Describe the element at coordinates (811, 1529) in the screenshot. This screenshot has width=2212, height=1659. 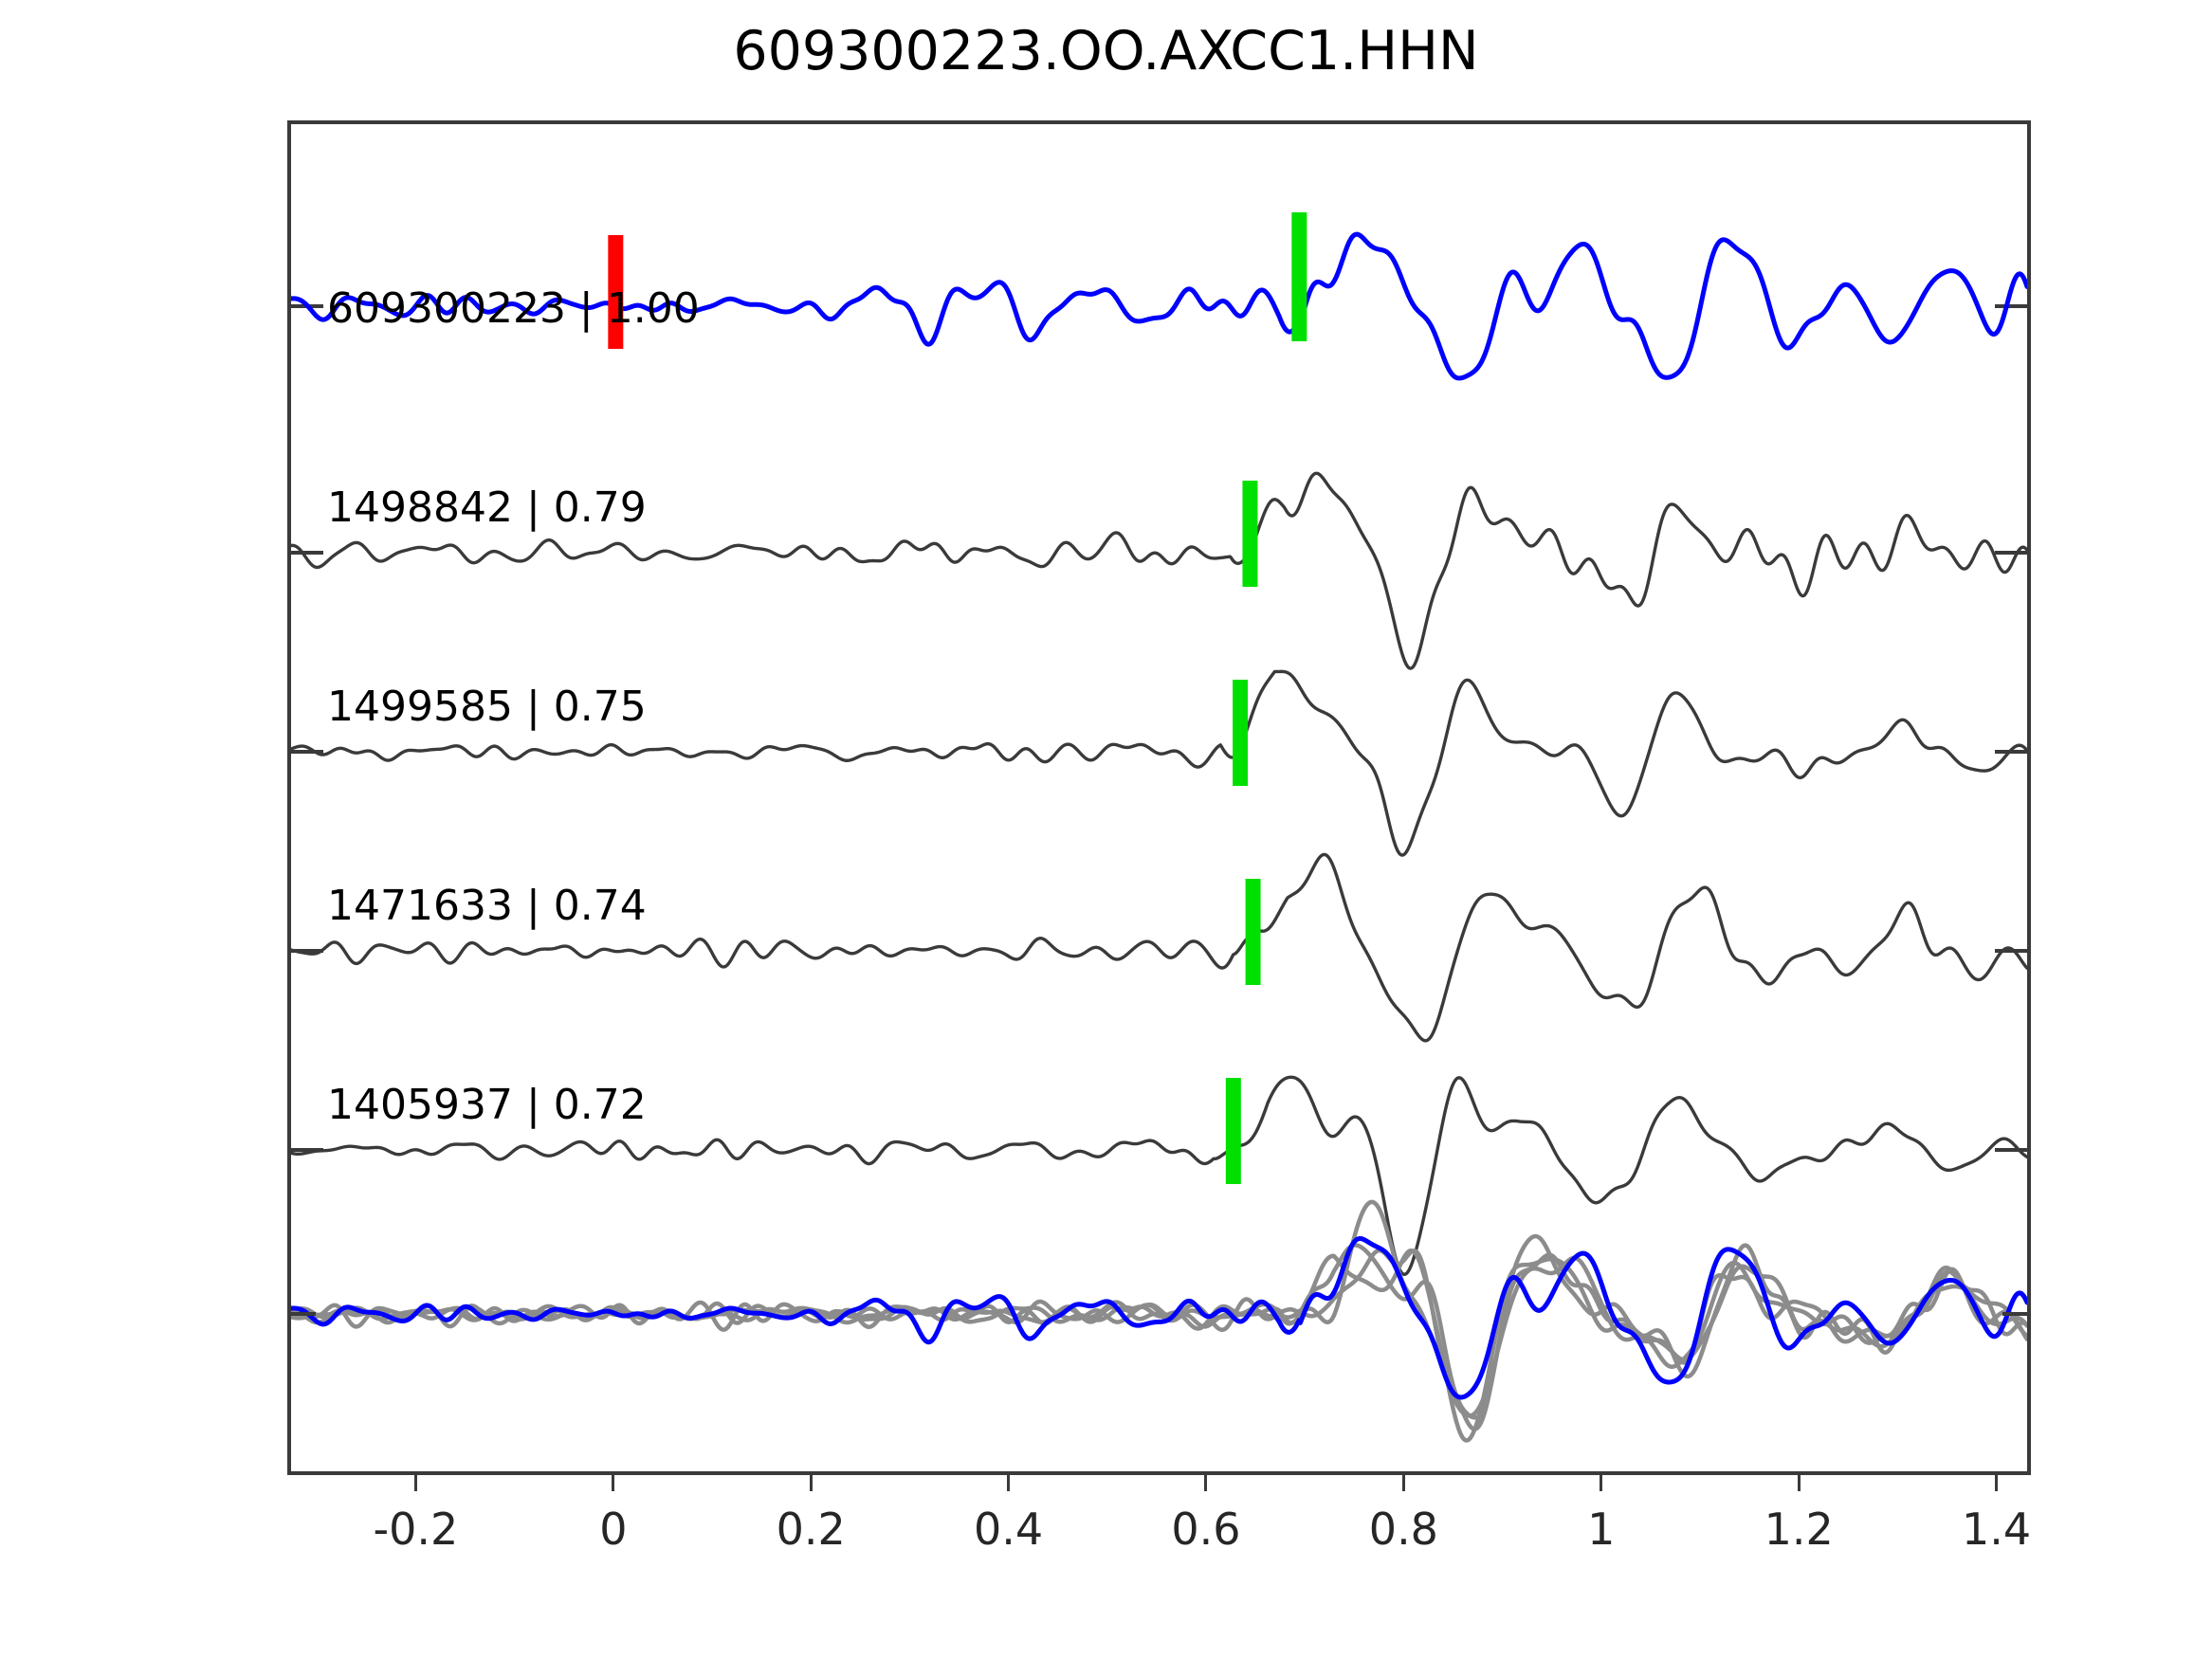
I see `x-tick-label: 0.2` at that location.